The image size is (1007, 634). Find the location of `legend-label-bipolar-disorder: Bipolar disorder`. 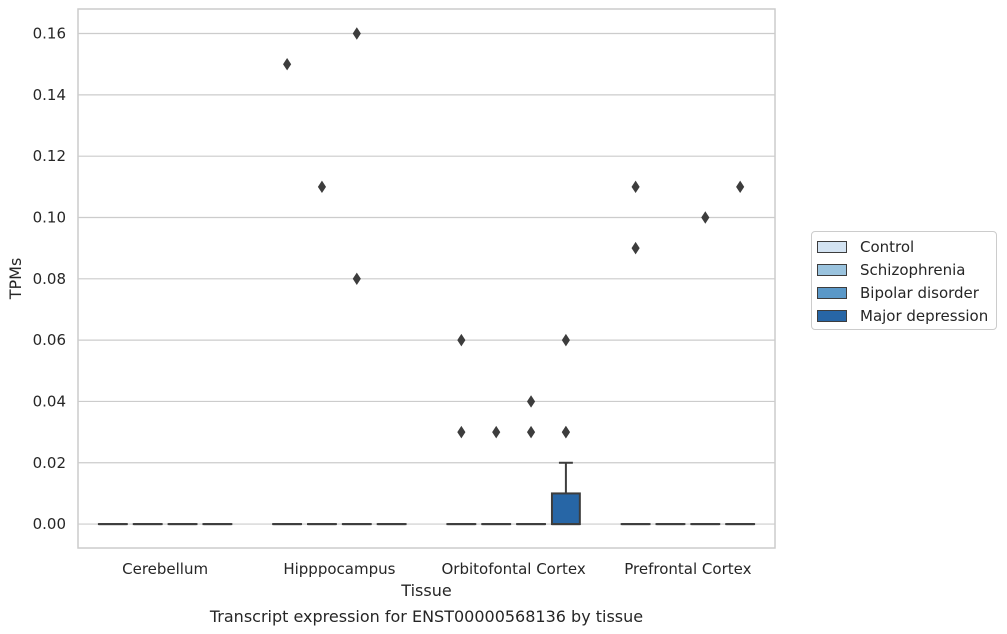

legend-label-bipolar-disorder: Bipolar disorder is located at coordinates (919, 292).